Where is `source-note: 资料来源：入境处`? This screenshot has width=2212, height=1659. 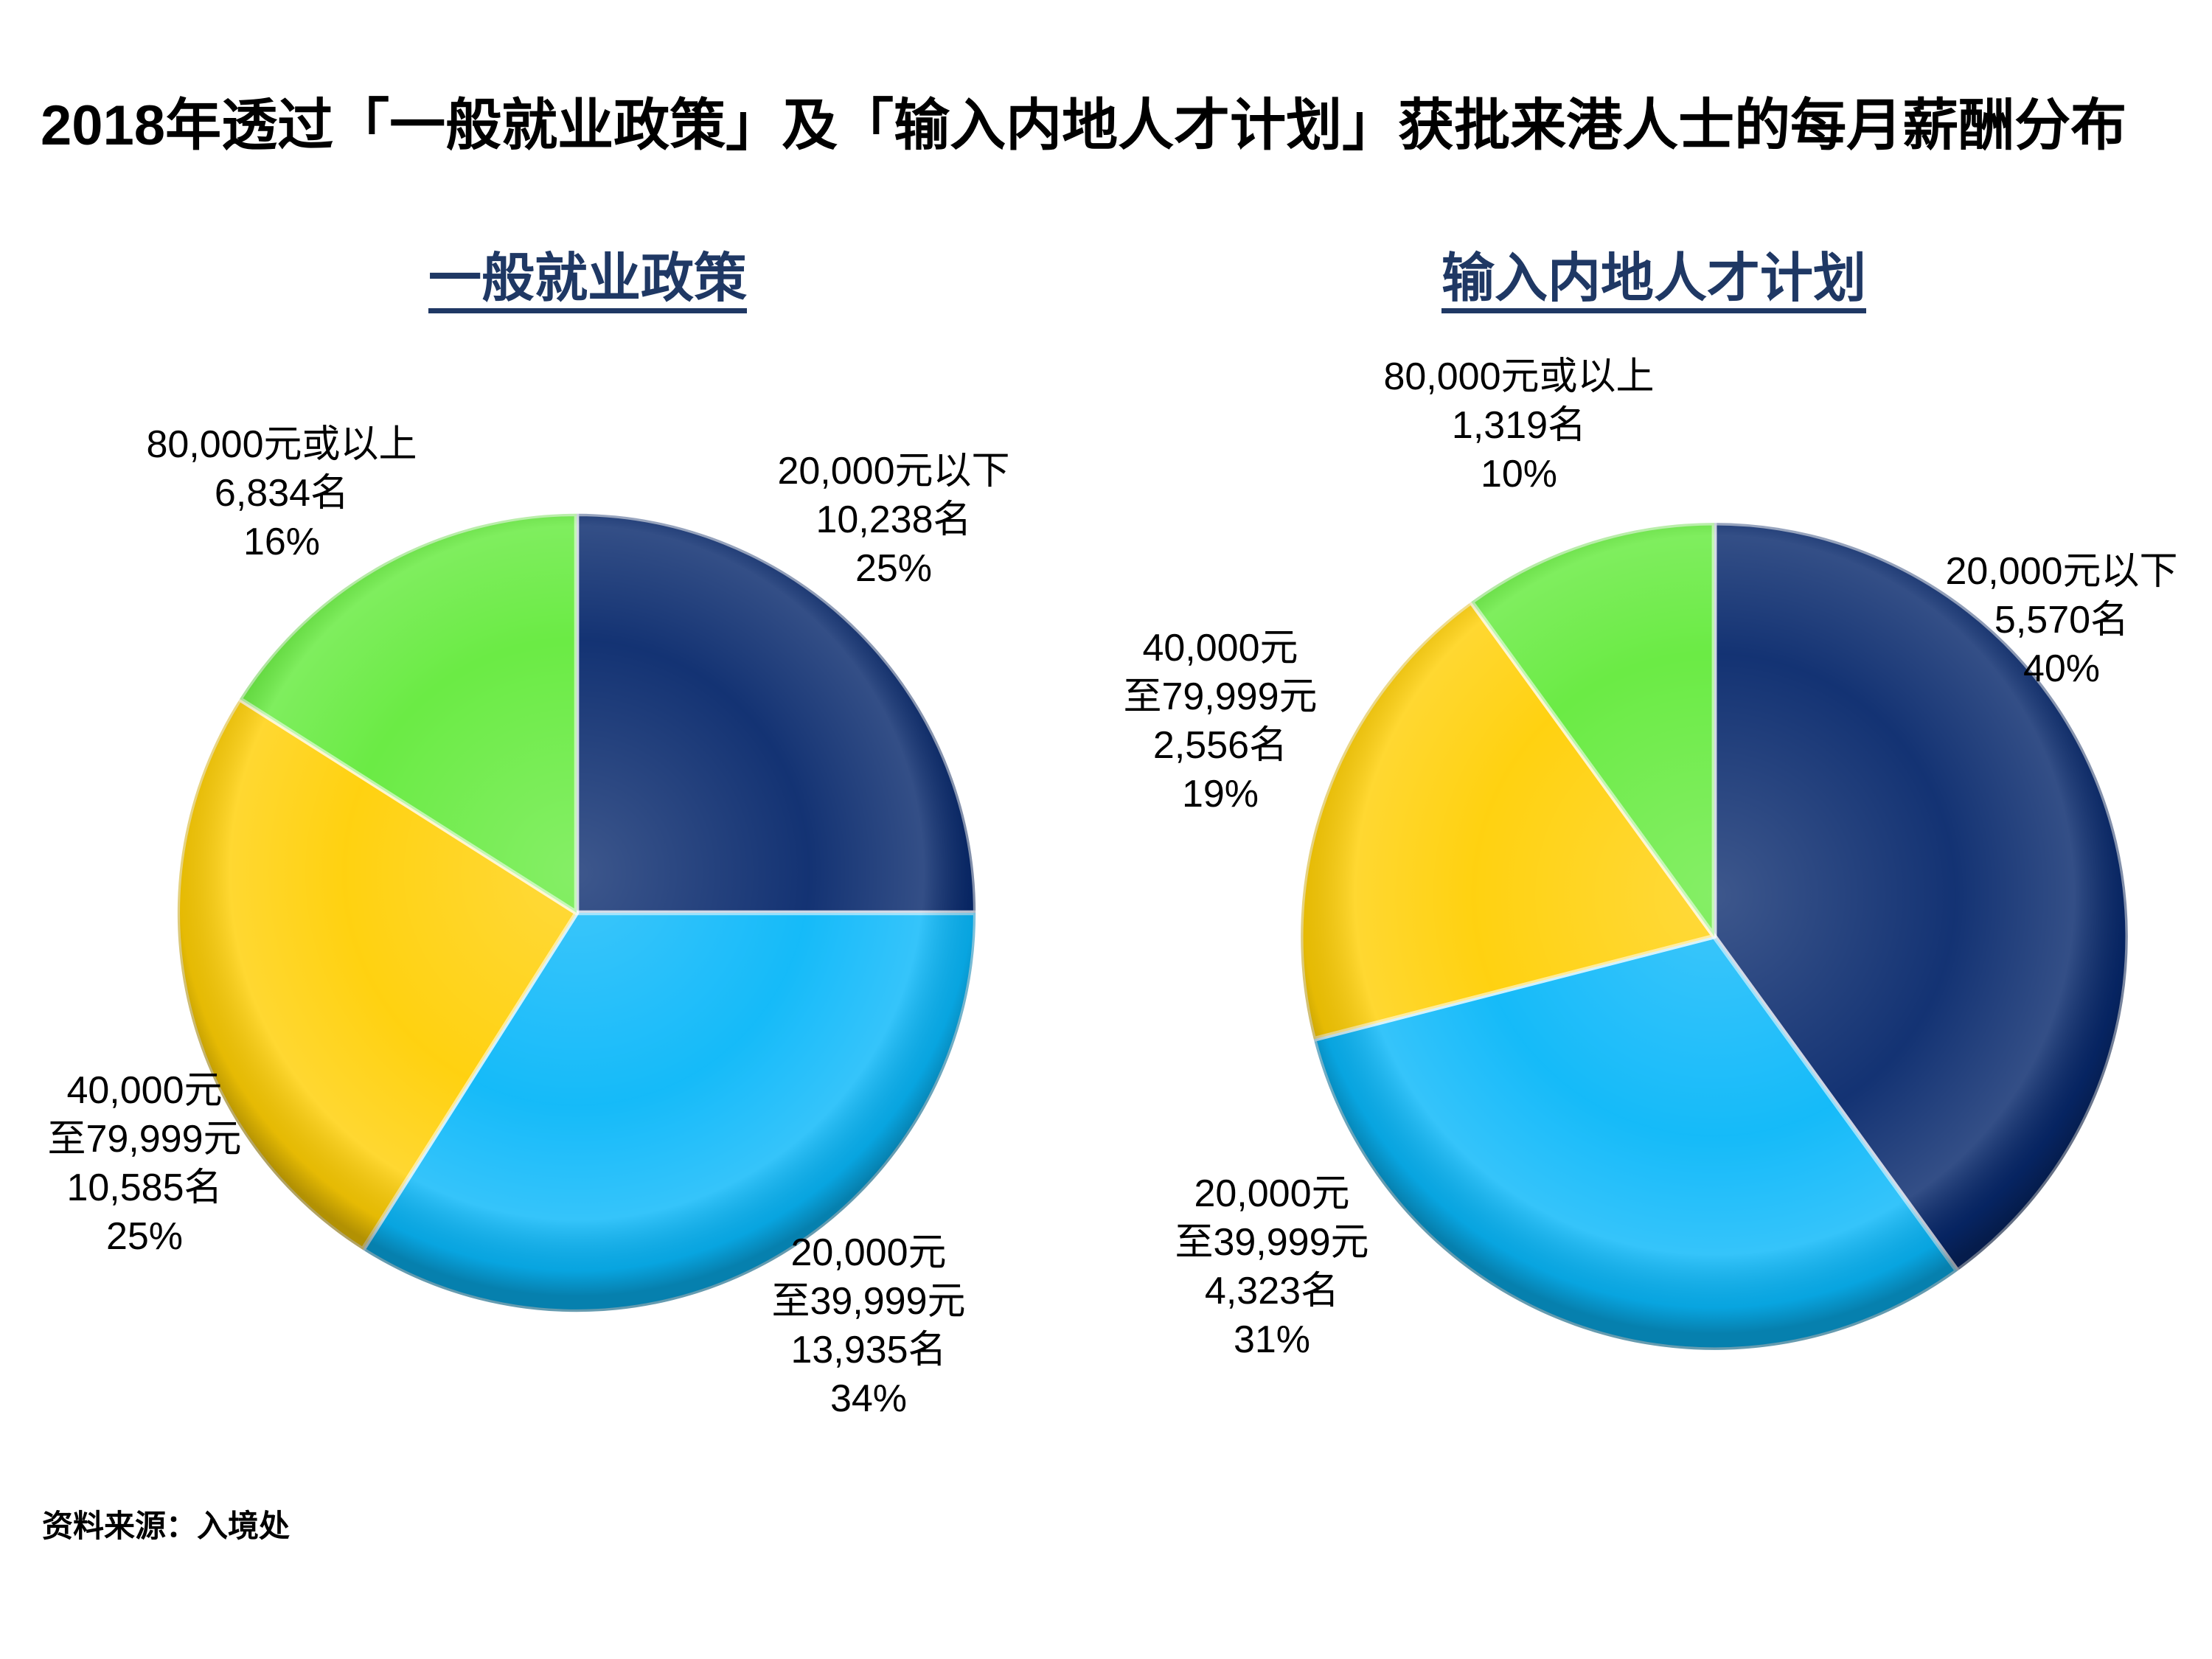 source-note: 资料来源：入境处 is located at coordinates (166, 1526).